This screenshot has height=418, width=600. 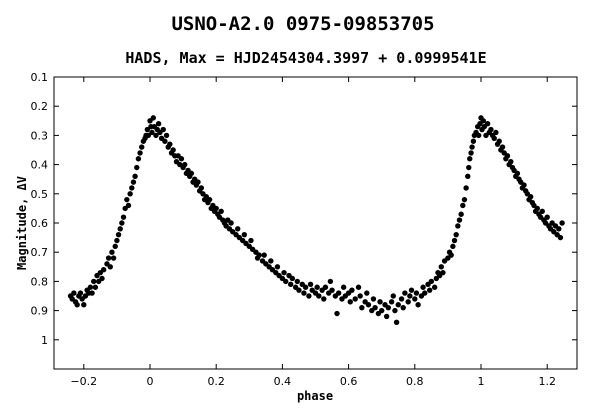 What do you see at coordinates (83, 381) in the screenshot?
I see `x-tick-label: −0.2` at bounding box center [83, 381].